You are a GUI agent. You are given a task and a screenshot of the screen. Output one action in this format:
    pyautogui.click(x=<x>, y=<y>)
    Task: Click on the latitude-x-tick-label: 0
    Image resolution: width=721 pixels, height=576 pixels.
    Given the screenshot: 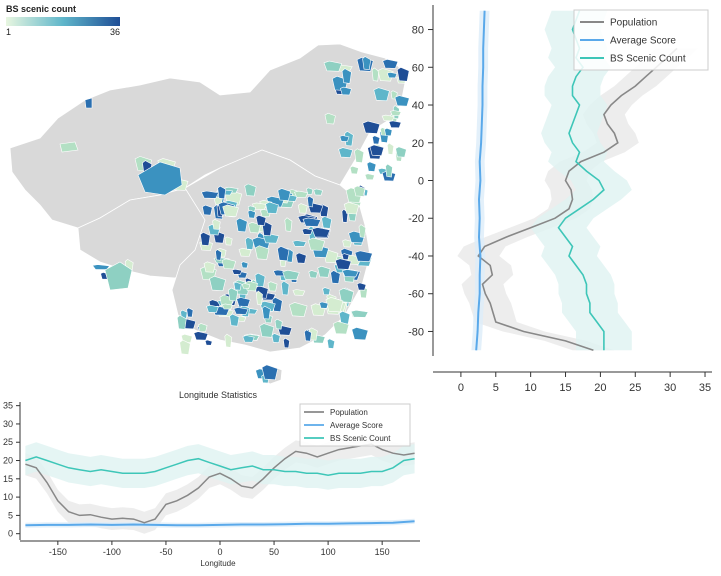 What is the action you would take?
    pyautogui.click(x=461, y=388)
    